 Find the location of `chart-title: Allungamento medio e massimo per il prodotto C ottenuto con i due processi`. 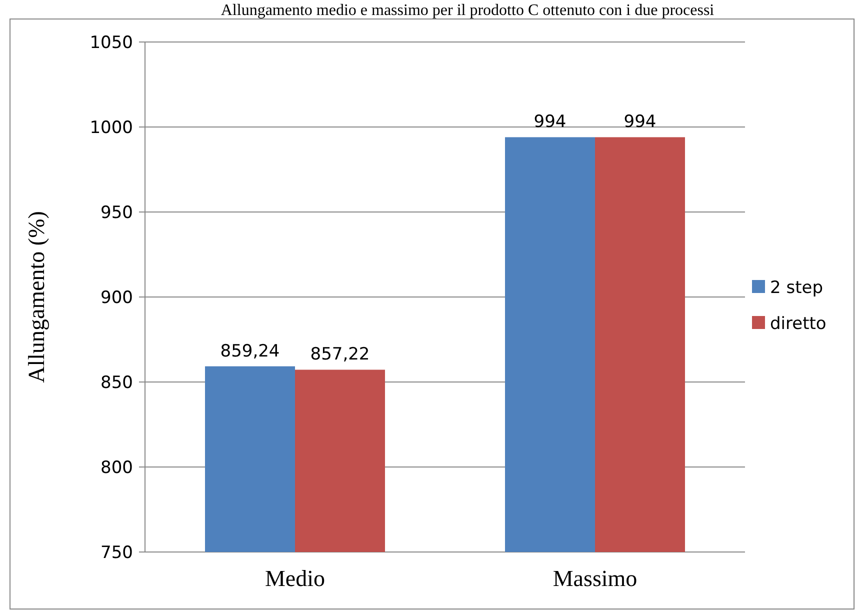

chart-title: Allungamento medio e massimo per il prodotto C ottenuto con i due processi is located at coordinates (467, 10).